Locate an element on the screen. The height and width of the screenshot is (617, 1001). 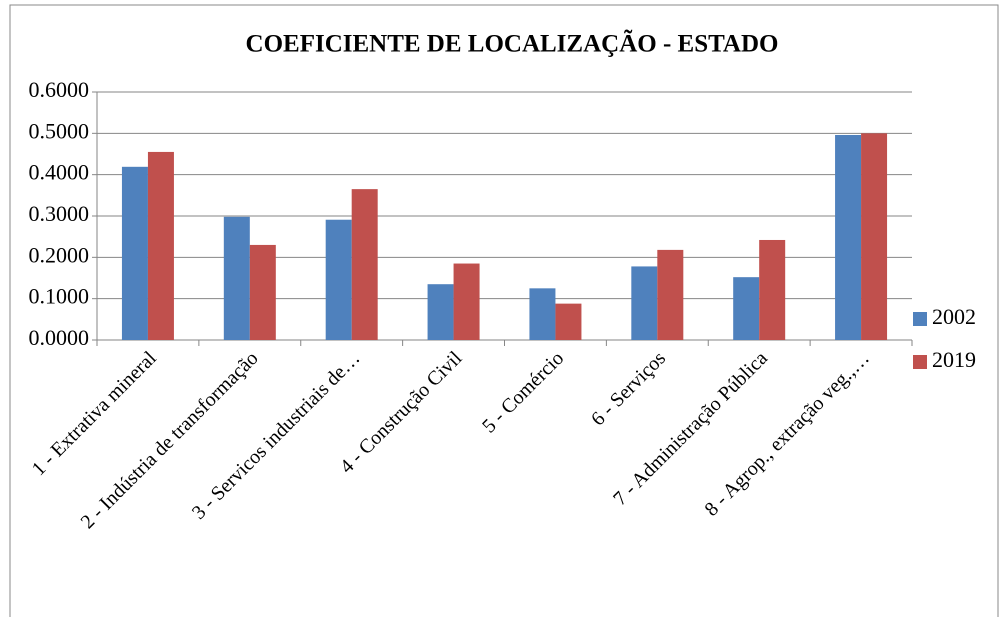
y-tick-label: 0.0000 is located at coordinates (59, 337).